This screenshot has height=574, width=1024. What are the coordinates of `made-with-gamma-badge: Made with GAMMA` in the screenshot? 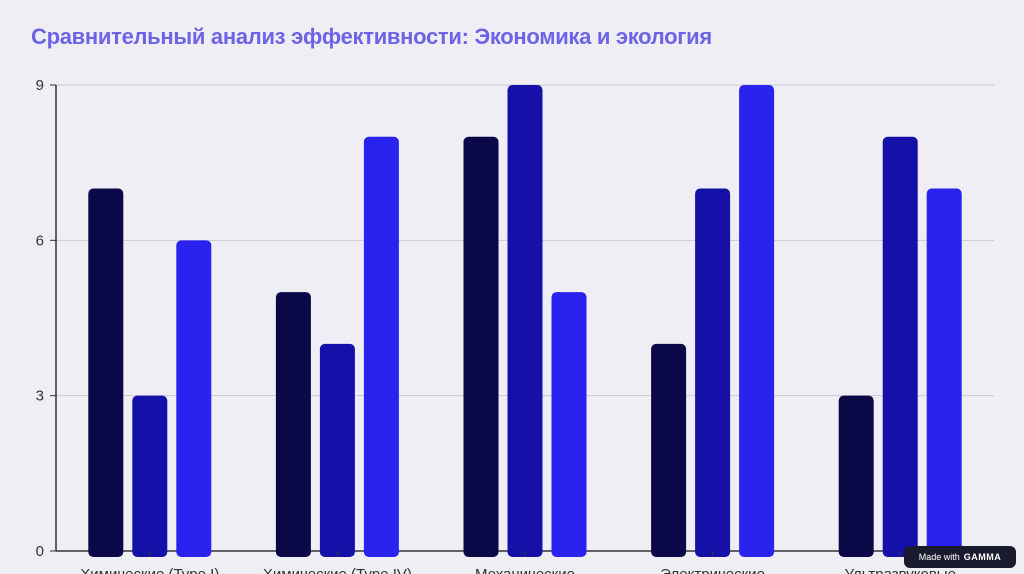 It's located at (960, 557).